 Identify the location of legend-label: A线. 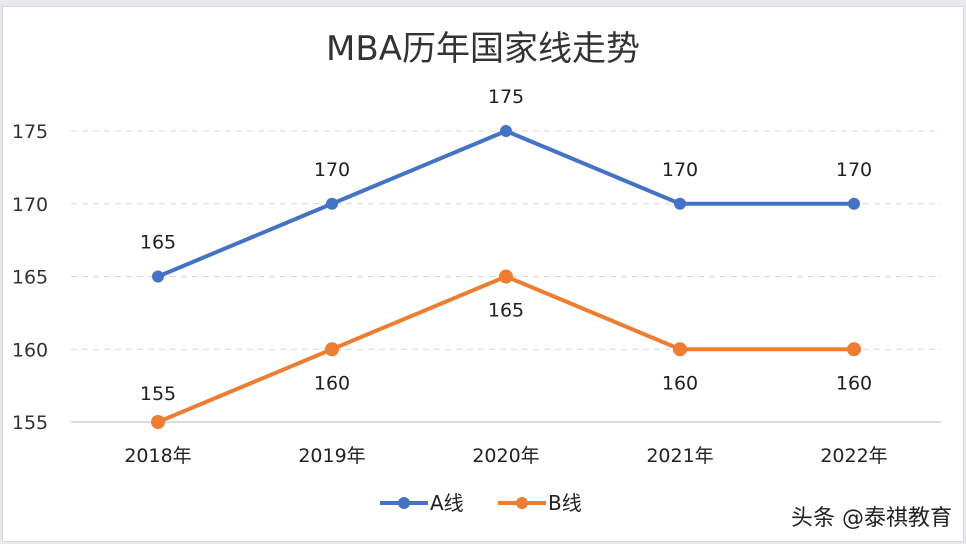
(447, 503).